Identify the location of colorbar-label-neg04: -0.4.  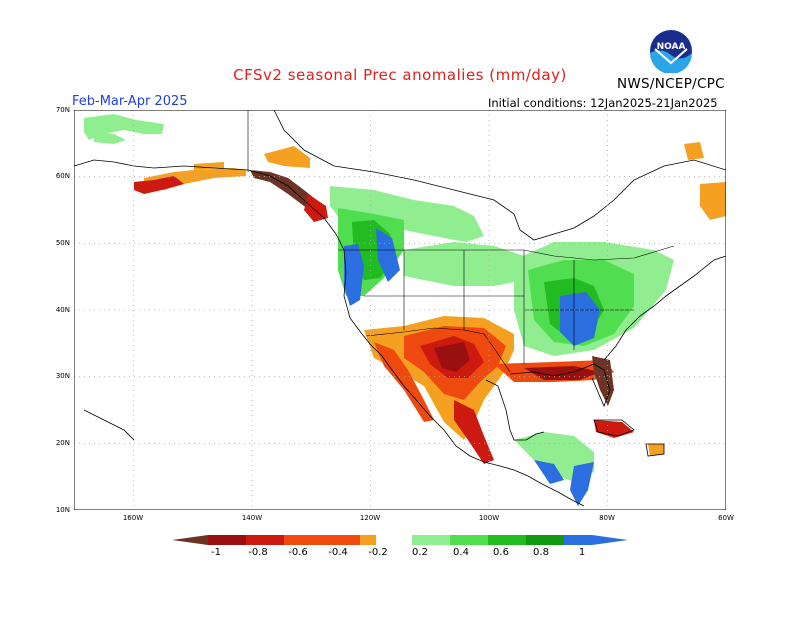
(338, 552).